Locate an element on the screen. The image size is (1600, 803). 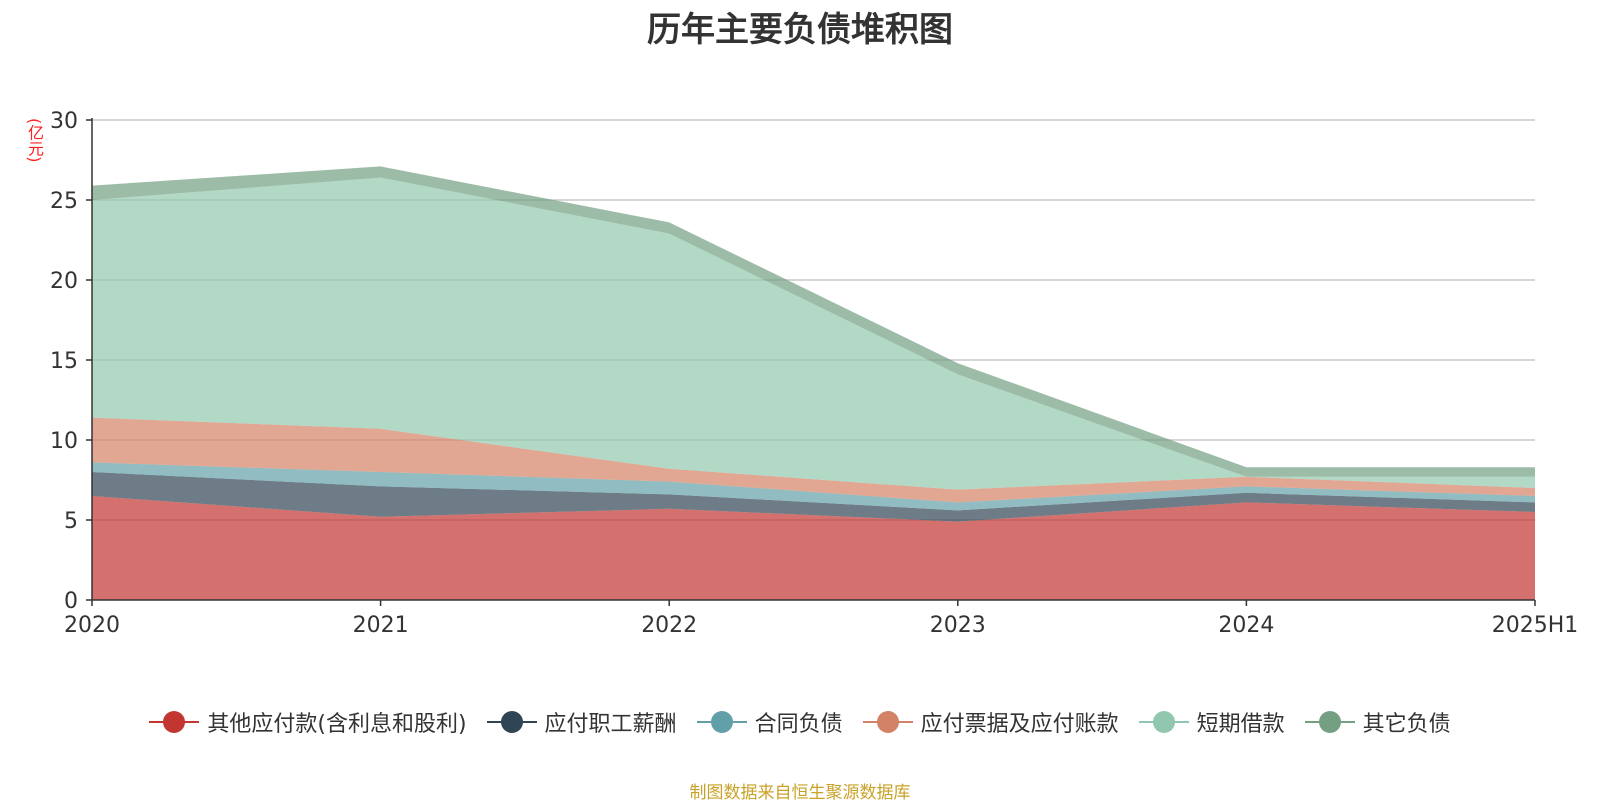
legend-item-5: 短期借款 is located at coordinates (1212, 722).